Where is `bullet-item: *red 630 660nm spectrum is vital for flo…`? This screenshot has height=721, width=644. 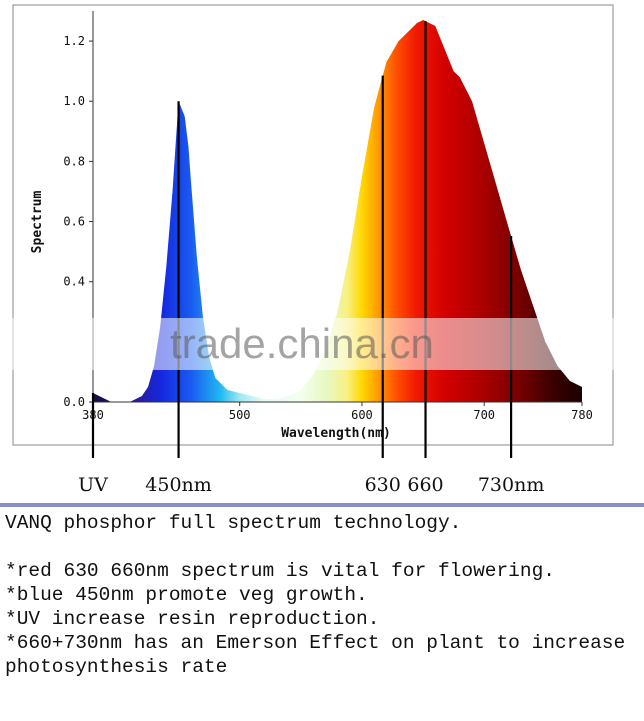
bullet-item: *red 630 660nm spectrum is vital for flo… is located at coordinates (280, 571).